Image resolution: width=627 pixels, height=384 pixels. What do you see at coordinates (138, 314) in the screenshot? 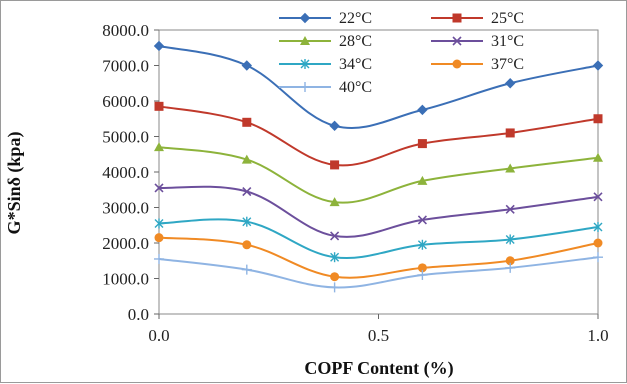
I see `y-tick-label: 0.0` at bounding box center [138, 314].